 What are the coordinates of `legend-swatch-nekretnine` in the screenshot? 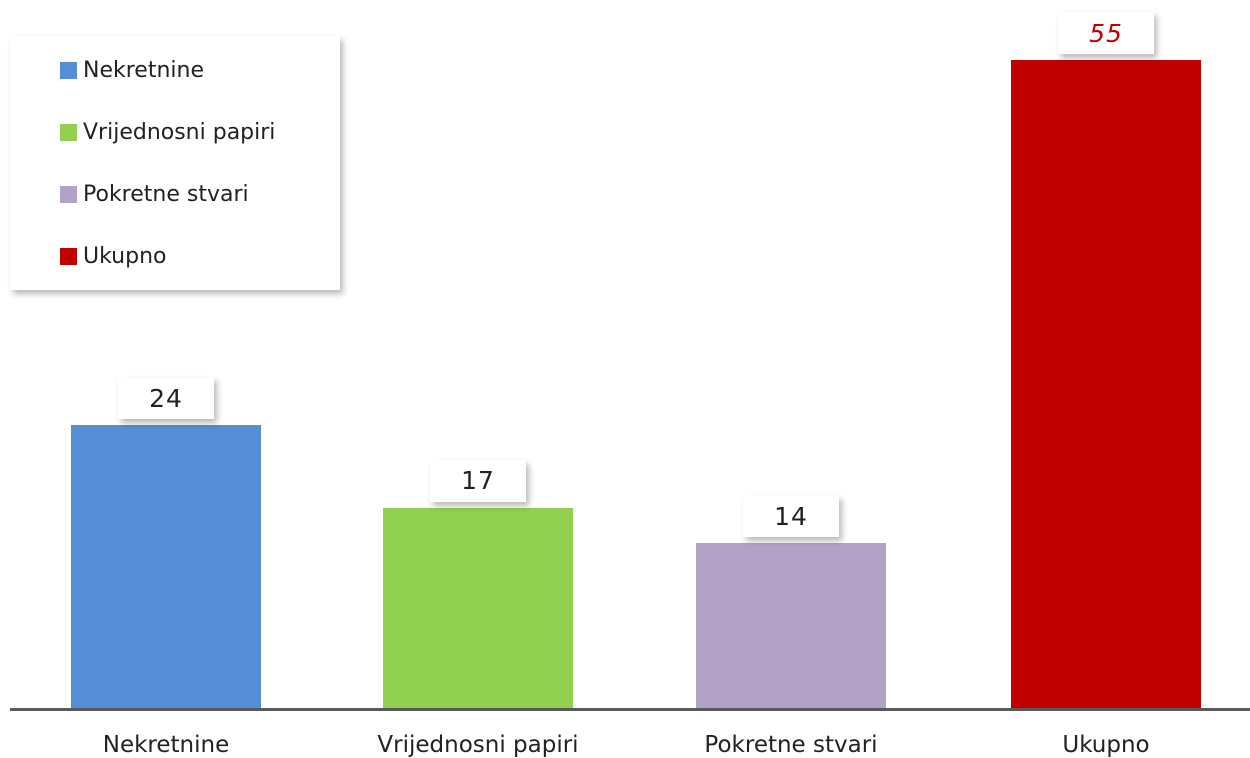 It's located at (68, 70).